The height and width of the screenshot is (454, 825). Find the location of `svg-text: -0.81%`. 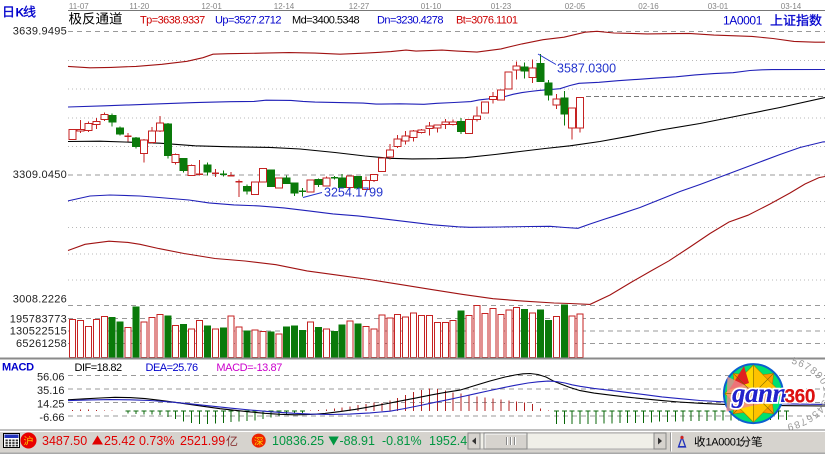

svg-text: -0.81% is located at coordinates (402, 441).